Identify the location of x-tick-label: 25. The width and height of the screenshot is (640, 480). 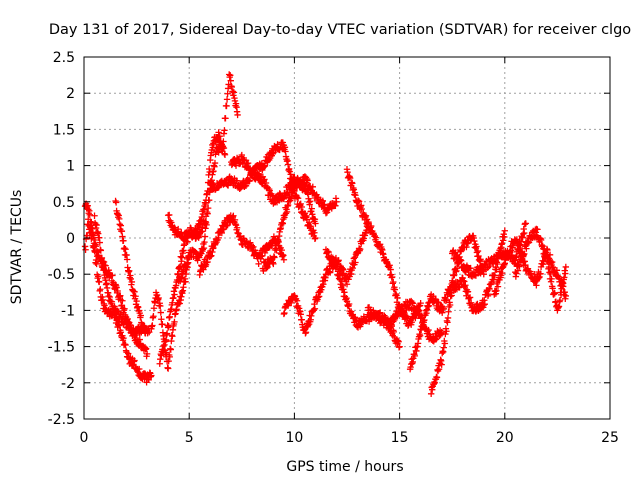
(610, 438).